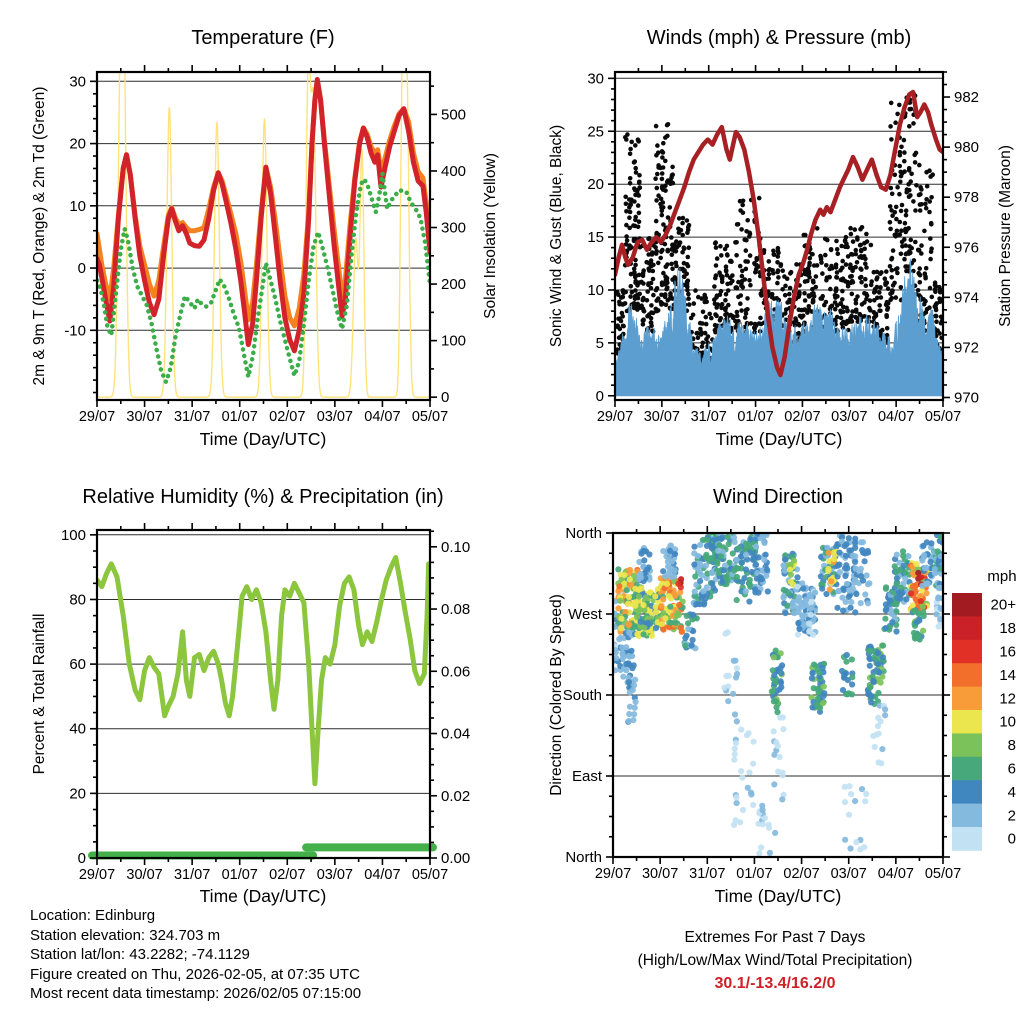  I want to click on direction-xaxis-label: Time (Day/UTC), so click(778, 896).